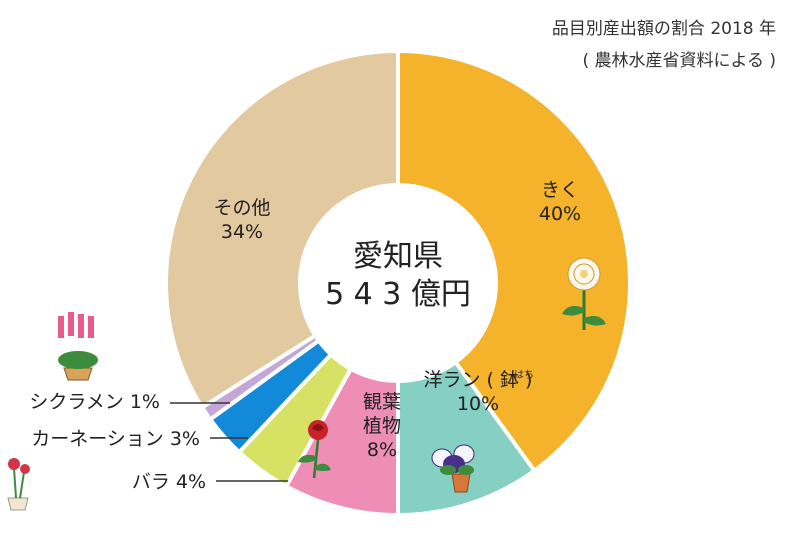 Image resolution: width=800 pixels, height=534 pixels. What do you see at coordinates (78, 346) in the screenshot?
I see `cyclamen-icon` at bounding box center [78, 346].